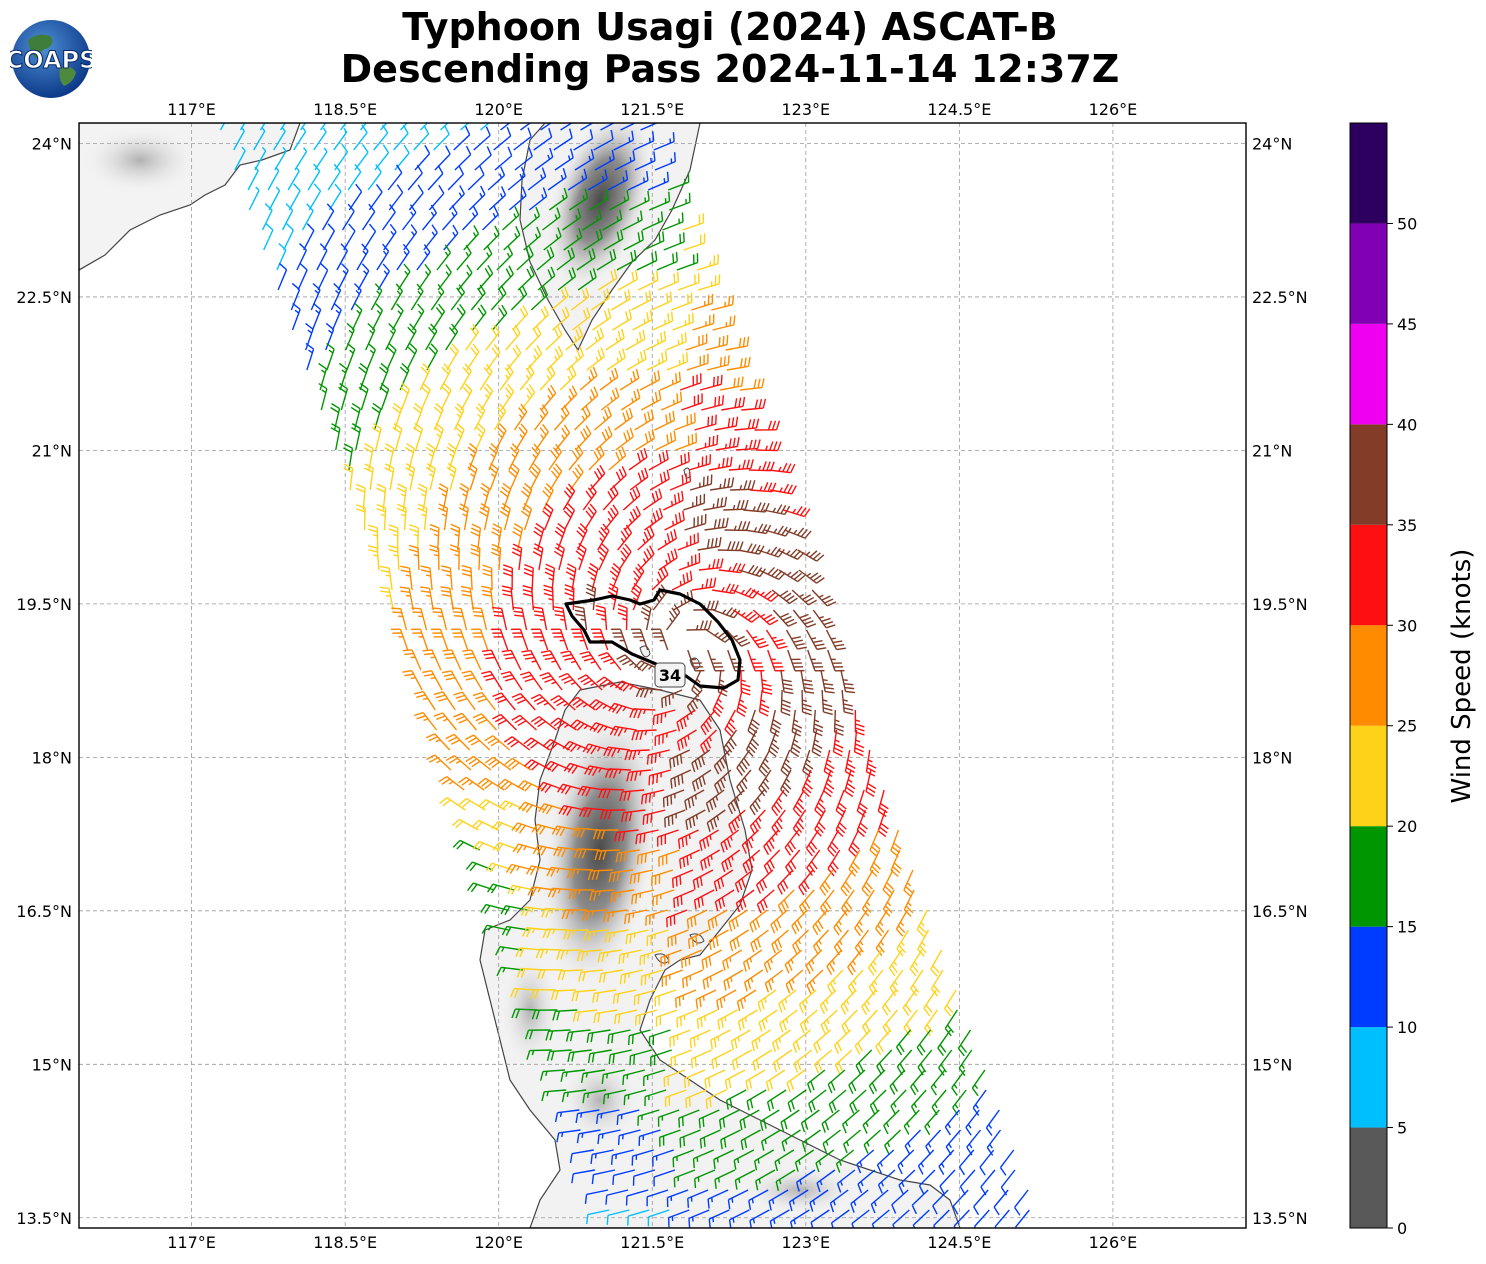 This screenshot has height=1264, width=1486. What do you see at coordinates (672, 715) in the screenshot?
I see `babuyan-islands` at bounding box center [672, 715].